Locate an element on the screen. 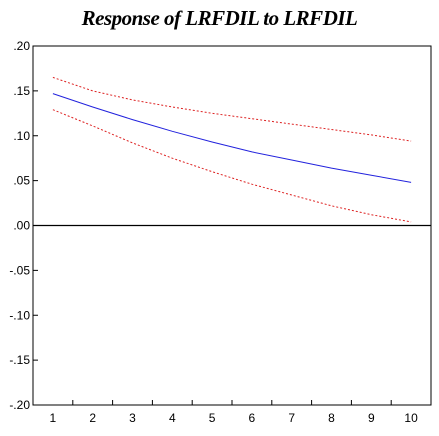 The width and height of the screenshot is (439, 436). x-tick-label: 7 is located at coordinates (291, 418).